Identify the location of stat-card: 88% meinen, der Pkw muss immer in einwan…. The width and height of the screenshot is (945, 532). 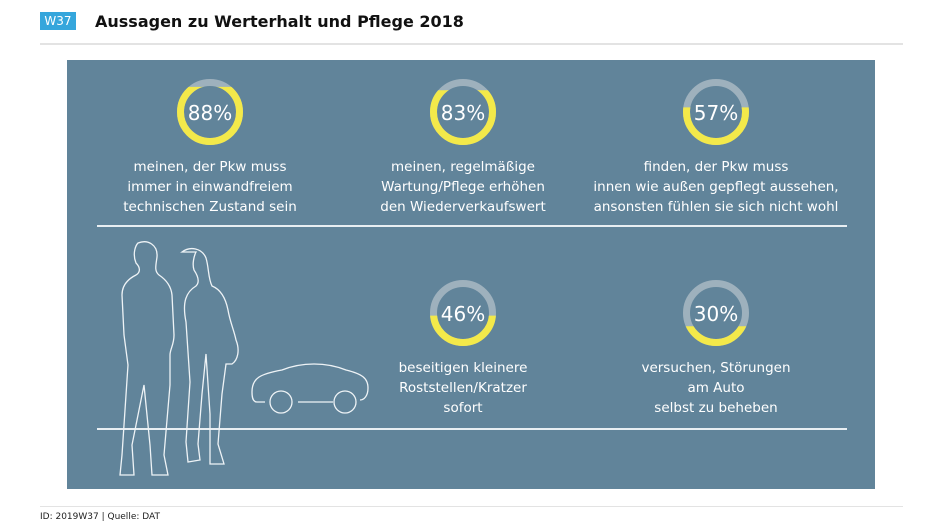
(210, 148).